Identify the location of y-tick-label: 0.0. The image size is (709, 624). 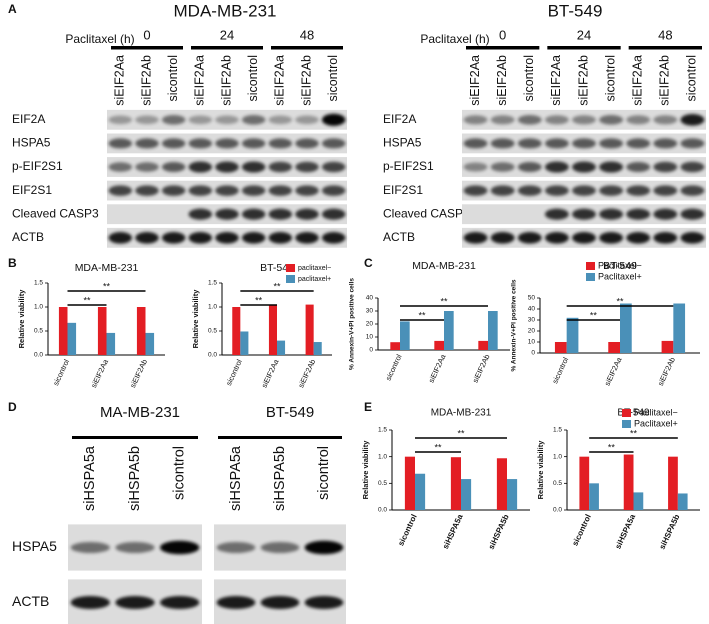
(212, 355).